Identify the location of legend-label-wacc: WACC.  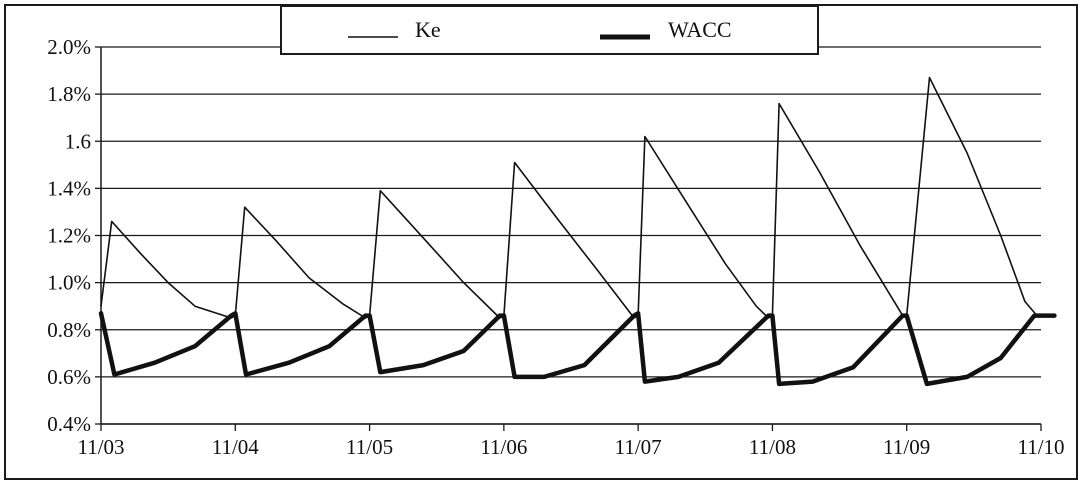
(700, 29).